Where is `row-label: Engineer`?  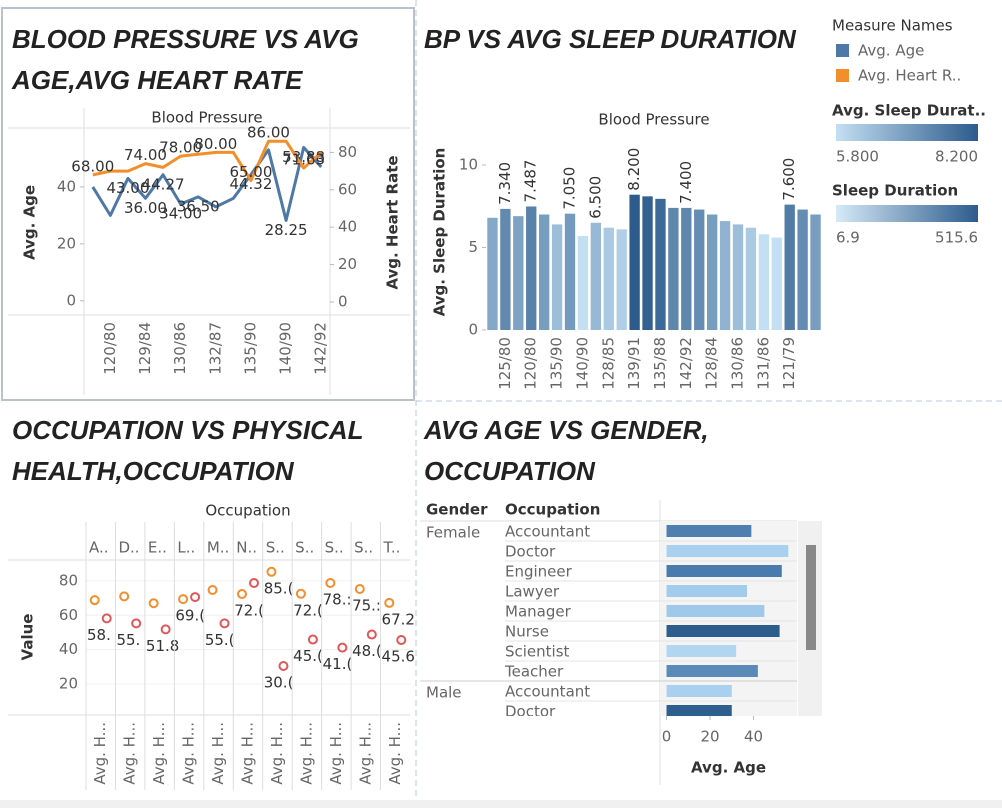
row-label: Engineer is located at coordinates (539, 572).